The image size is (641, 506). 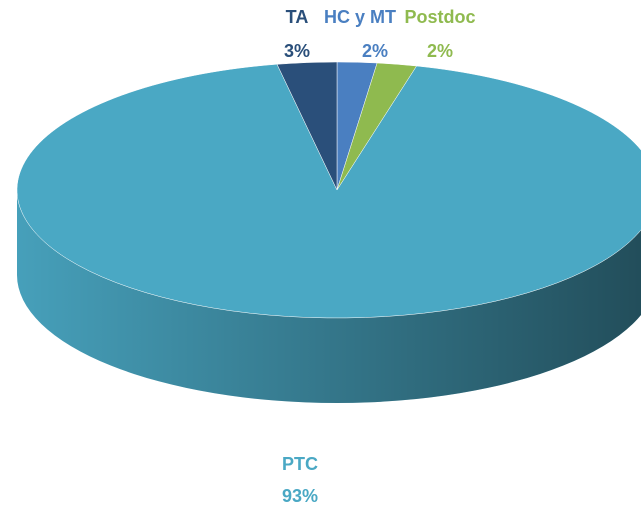 I want to click on slice-label: TA, so click(x=297, y=17).